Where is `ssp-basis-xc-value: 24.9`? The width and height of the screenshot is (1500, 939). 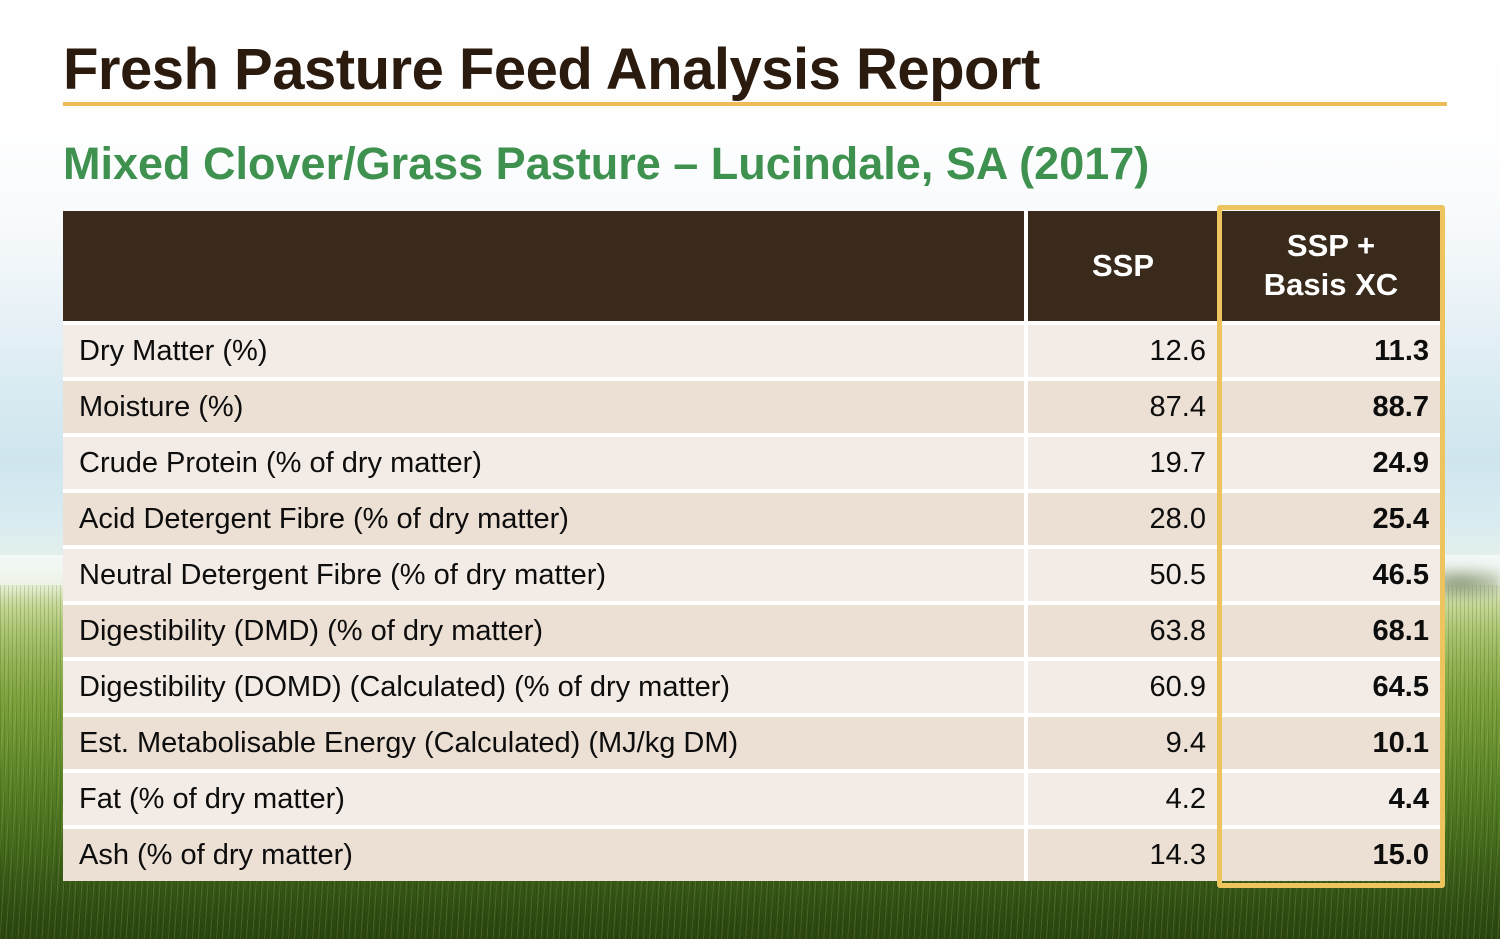
ssp-basis-xc-value: 24.9 is located at coordinates (1331, 463).